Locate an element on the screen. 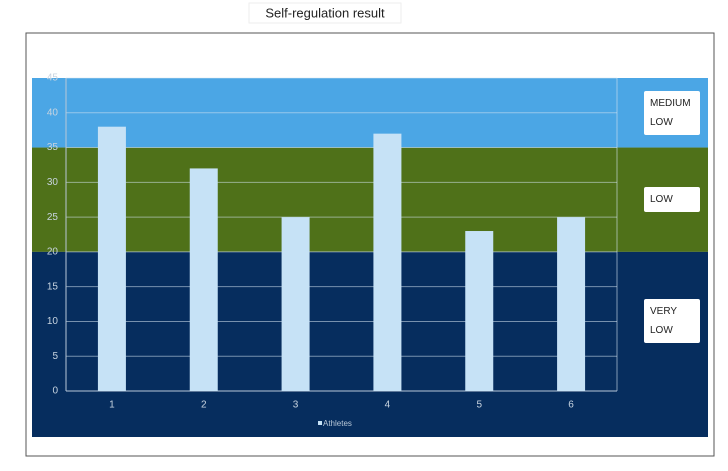 The height and width of the screenshot is (471, 728). legend-swatch is located at coordinates (320, 423).